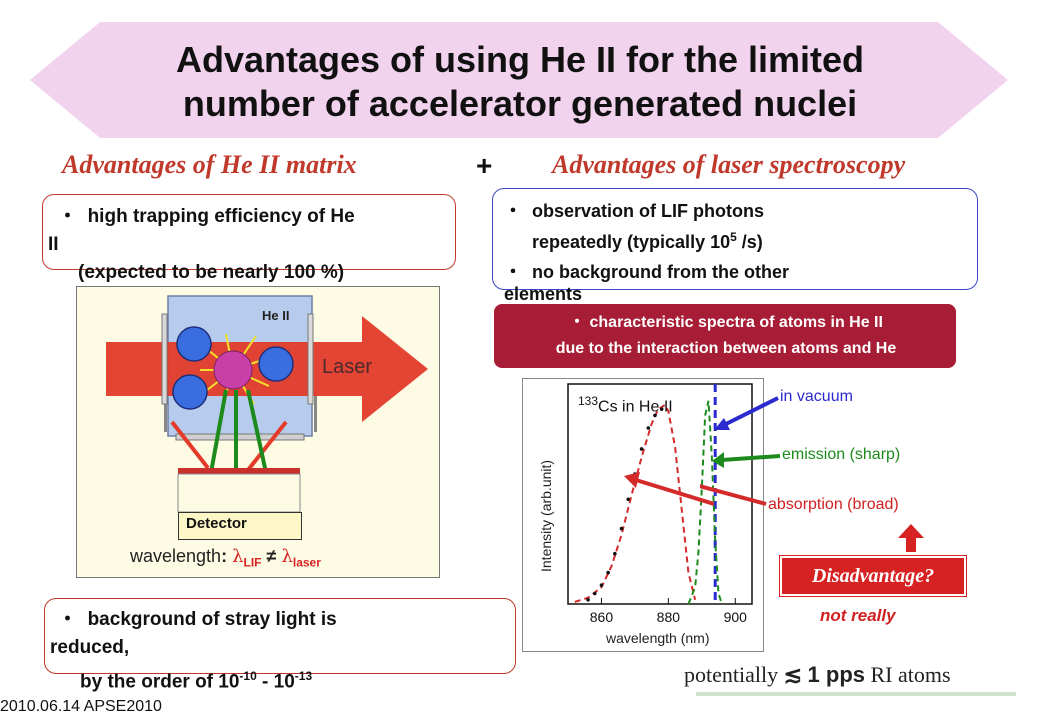 The height and width of the screenshot is (720, 1040). What do you see at coordinates (190, 392) in the screenshot?
I see `detector-lens-bottom-left` at bounding box center [190, 392].